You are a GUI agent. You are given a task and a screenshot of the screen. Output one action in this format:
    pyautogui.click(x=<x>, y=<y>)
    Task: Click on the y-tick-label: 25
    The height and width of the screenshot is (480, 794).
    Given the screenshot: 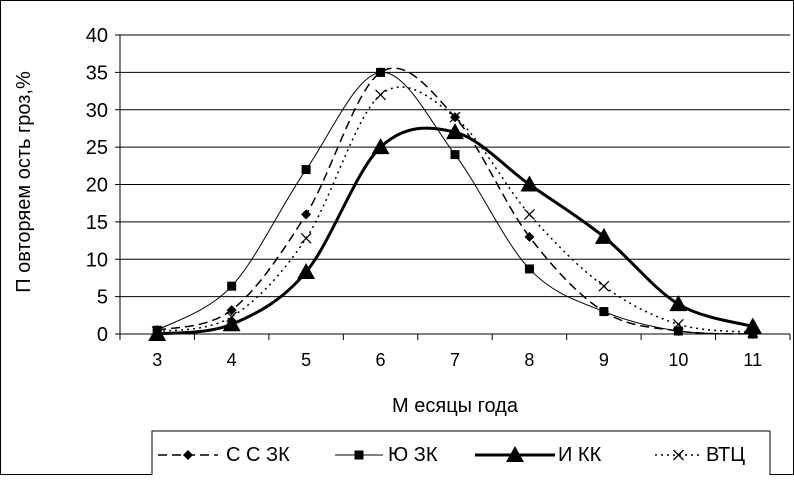 What is the action you would take?
    pyautogui.click(x=97, y=148)
    